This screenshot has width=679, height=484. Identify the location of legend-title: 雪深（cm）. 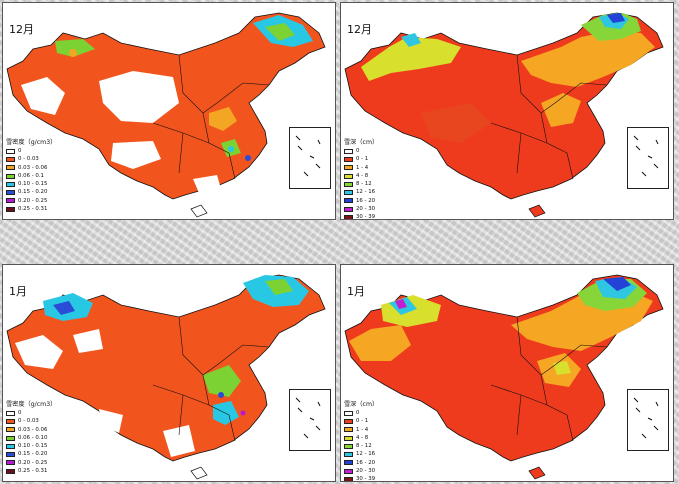
(361, 142).